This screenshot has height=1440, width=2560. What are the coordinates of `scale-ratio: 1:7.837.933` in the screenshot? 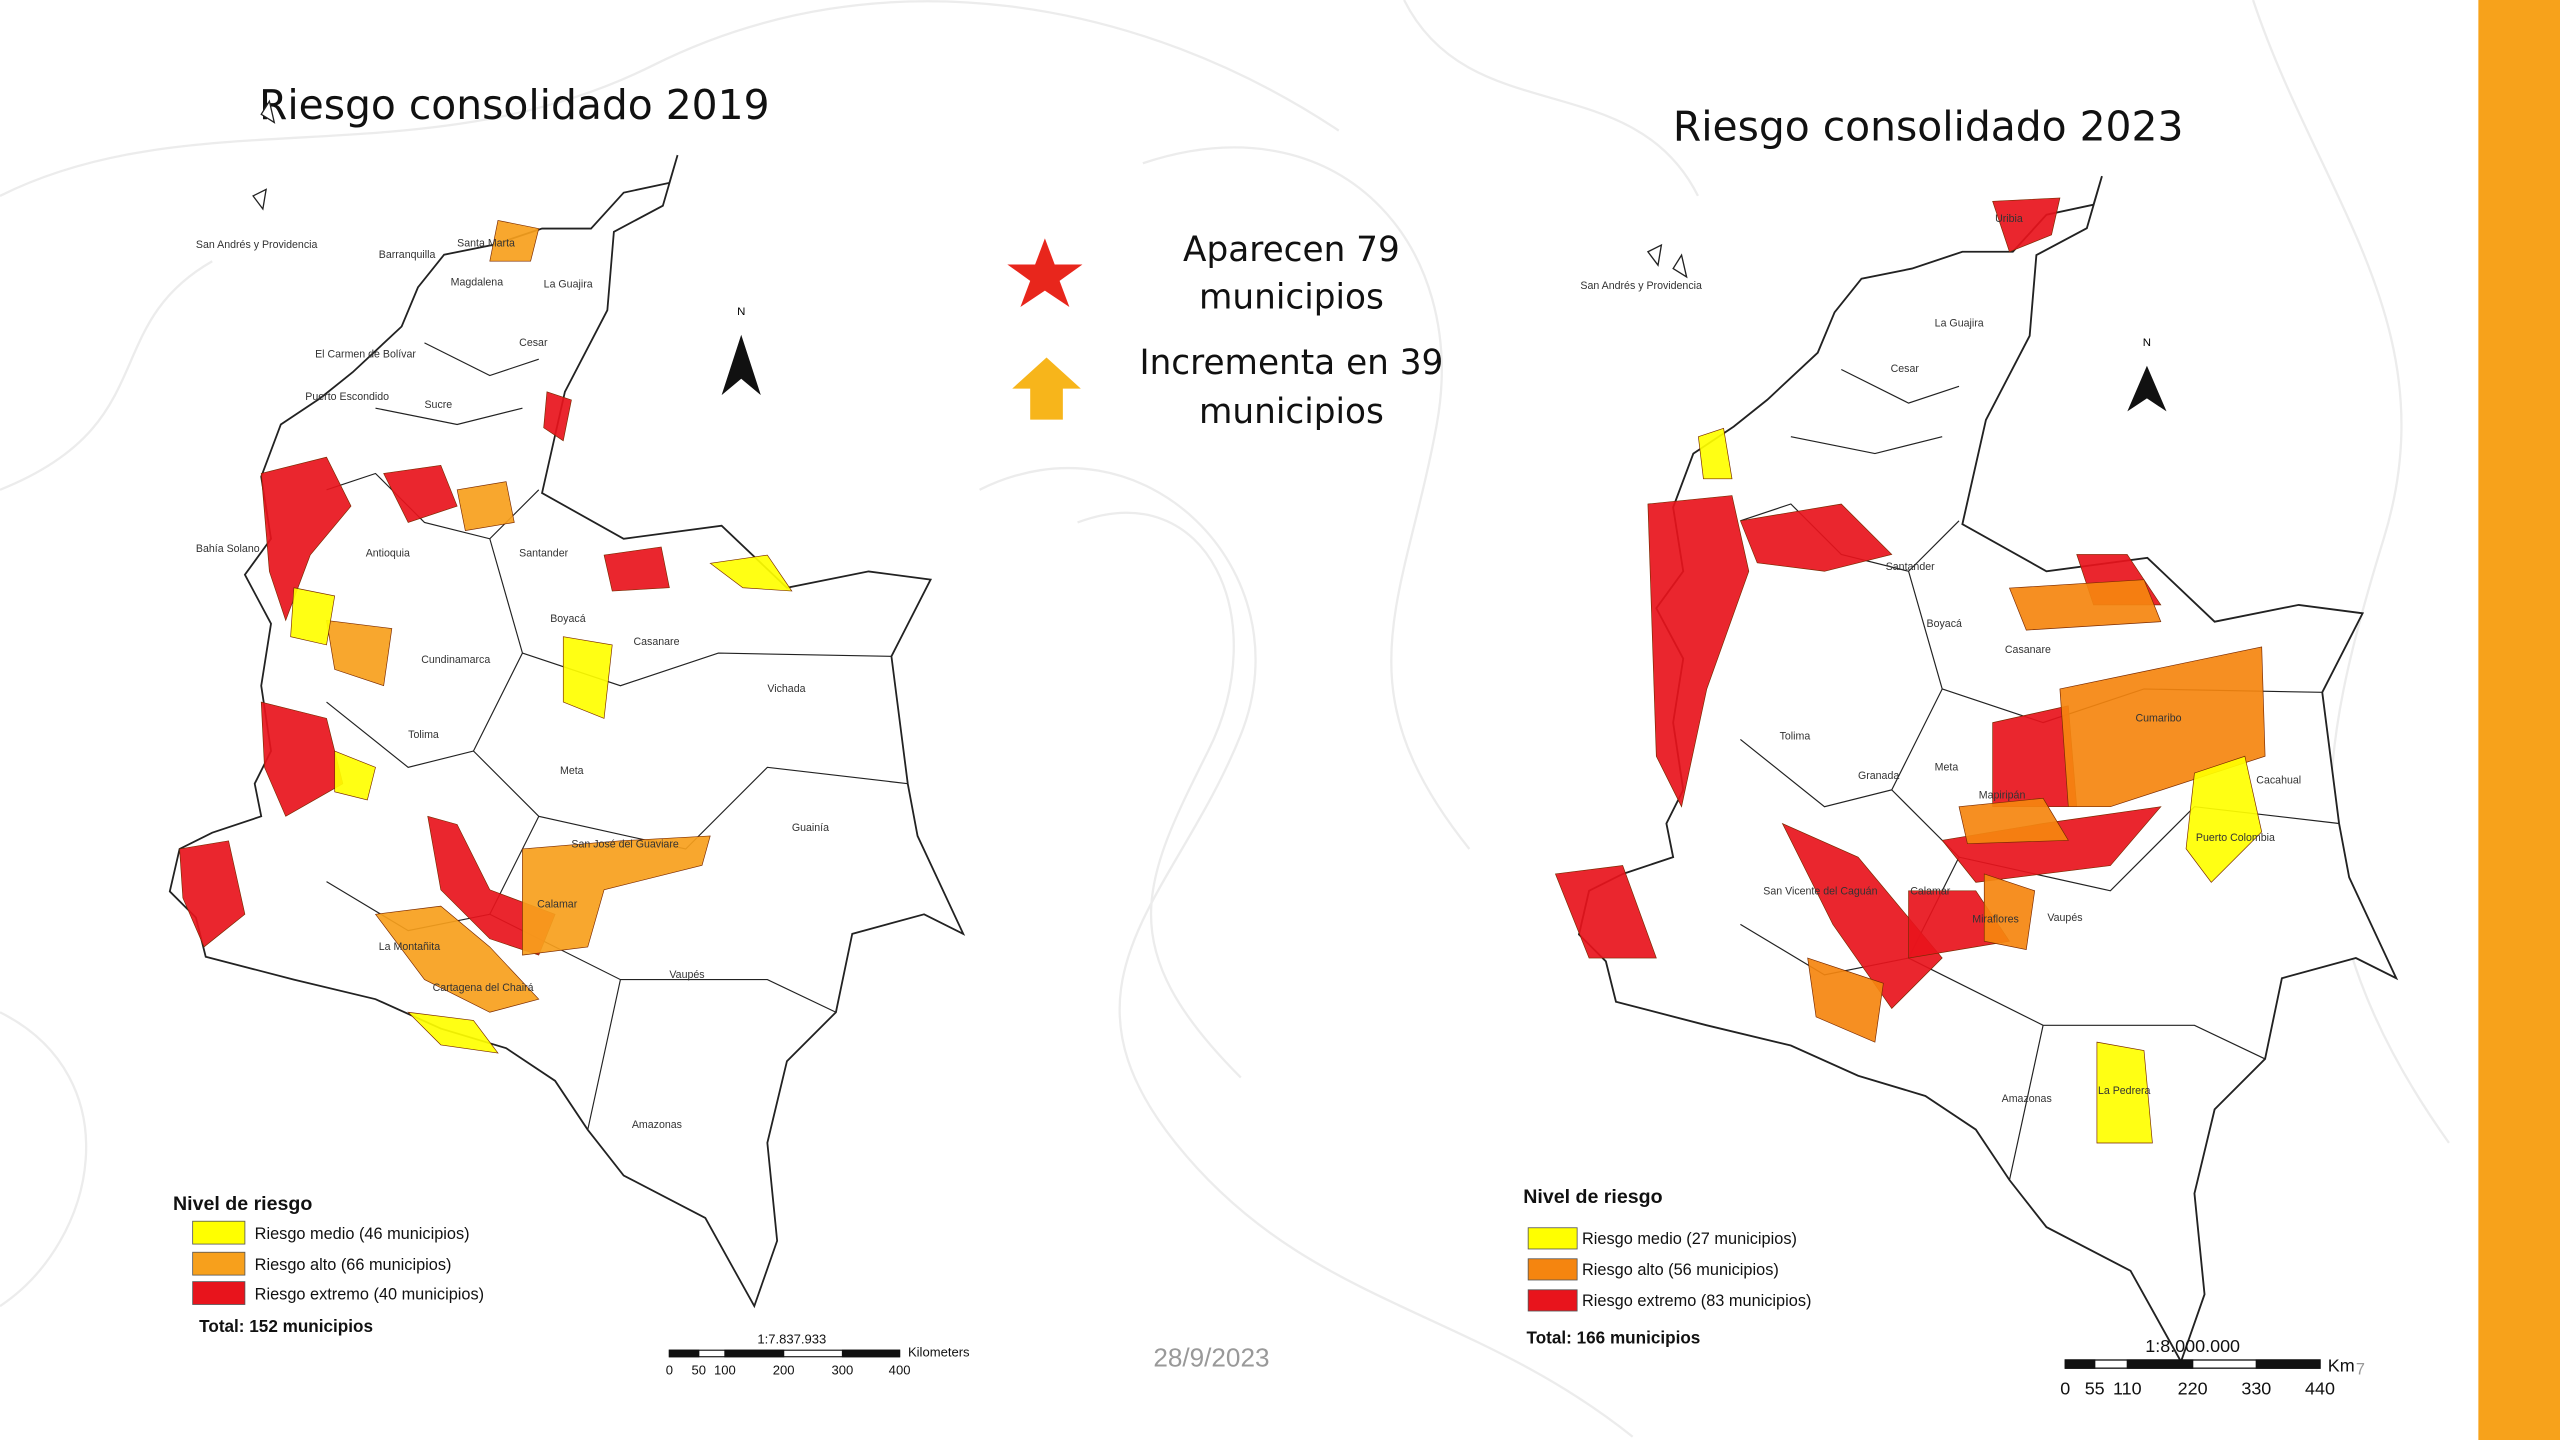 It's located at (791, 1339).